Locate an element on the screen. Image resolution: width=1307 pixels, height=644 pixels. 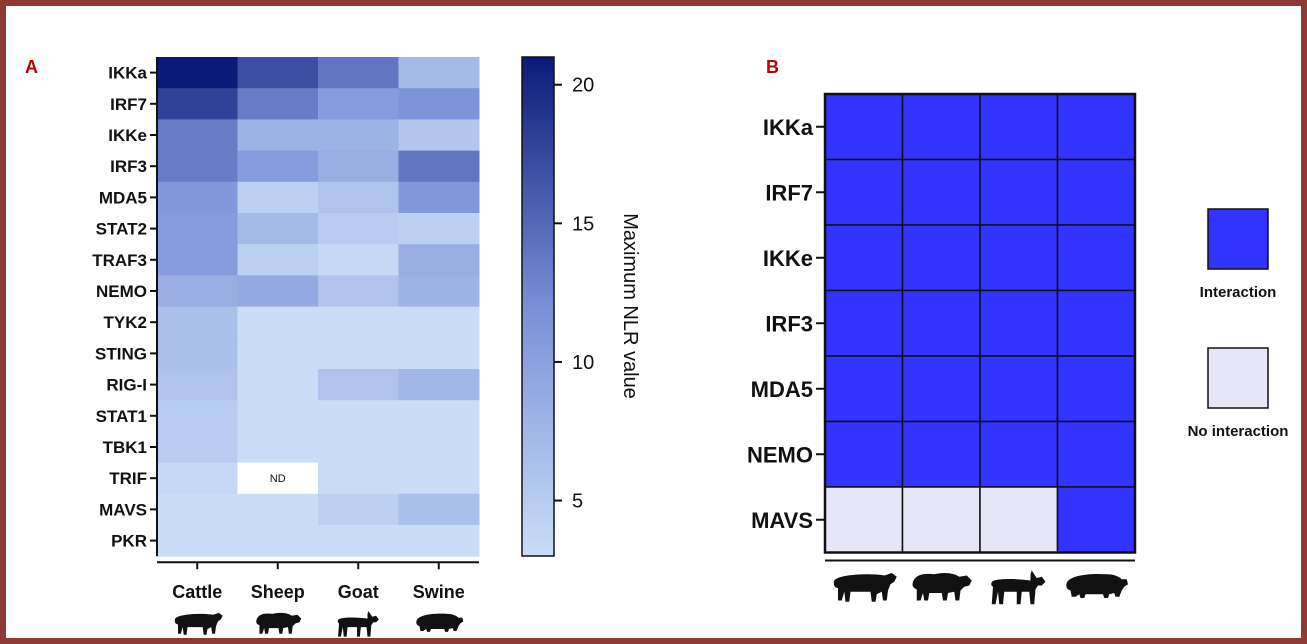
colorbar-tick-label: 10 is located at coordinates (583, 363).